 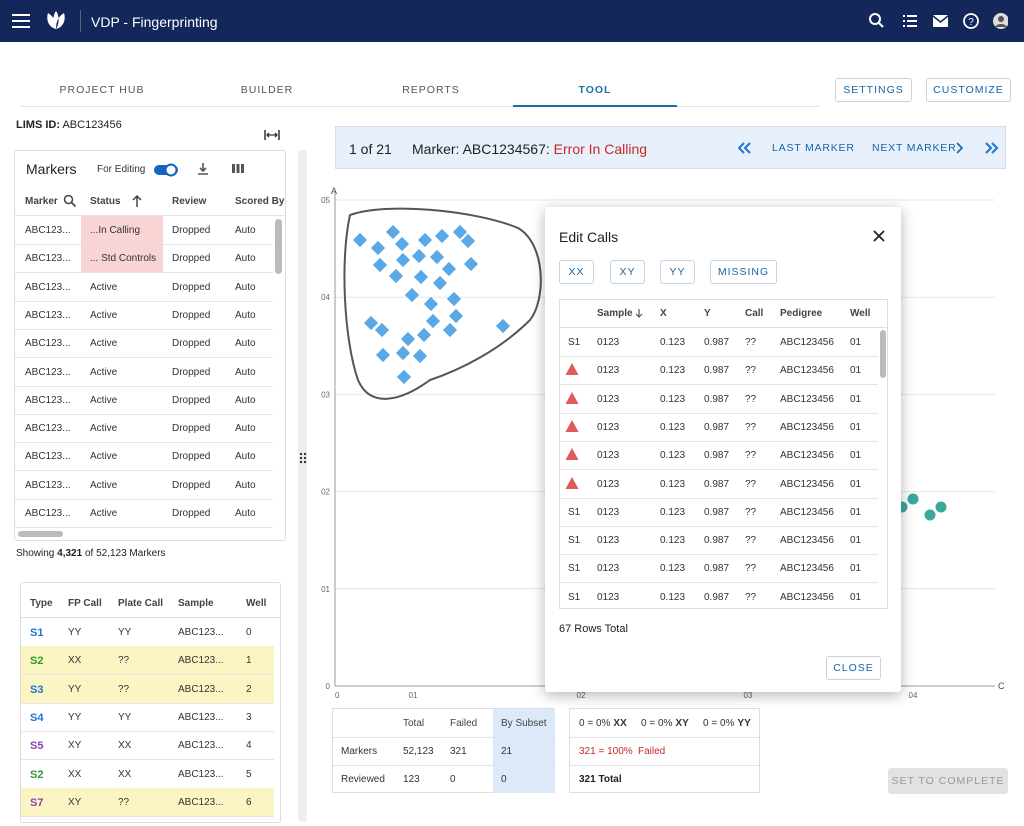 What do you see at coordinates (1001, 686) in the screenshot?
I see `x-axis-label: C` at bounding box center [1001, 686].